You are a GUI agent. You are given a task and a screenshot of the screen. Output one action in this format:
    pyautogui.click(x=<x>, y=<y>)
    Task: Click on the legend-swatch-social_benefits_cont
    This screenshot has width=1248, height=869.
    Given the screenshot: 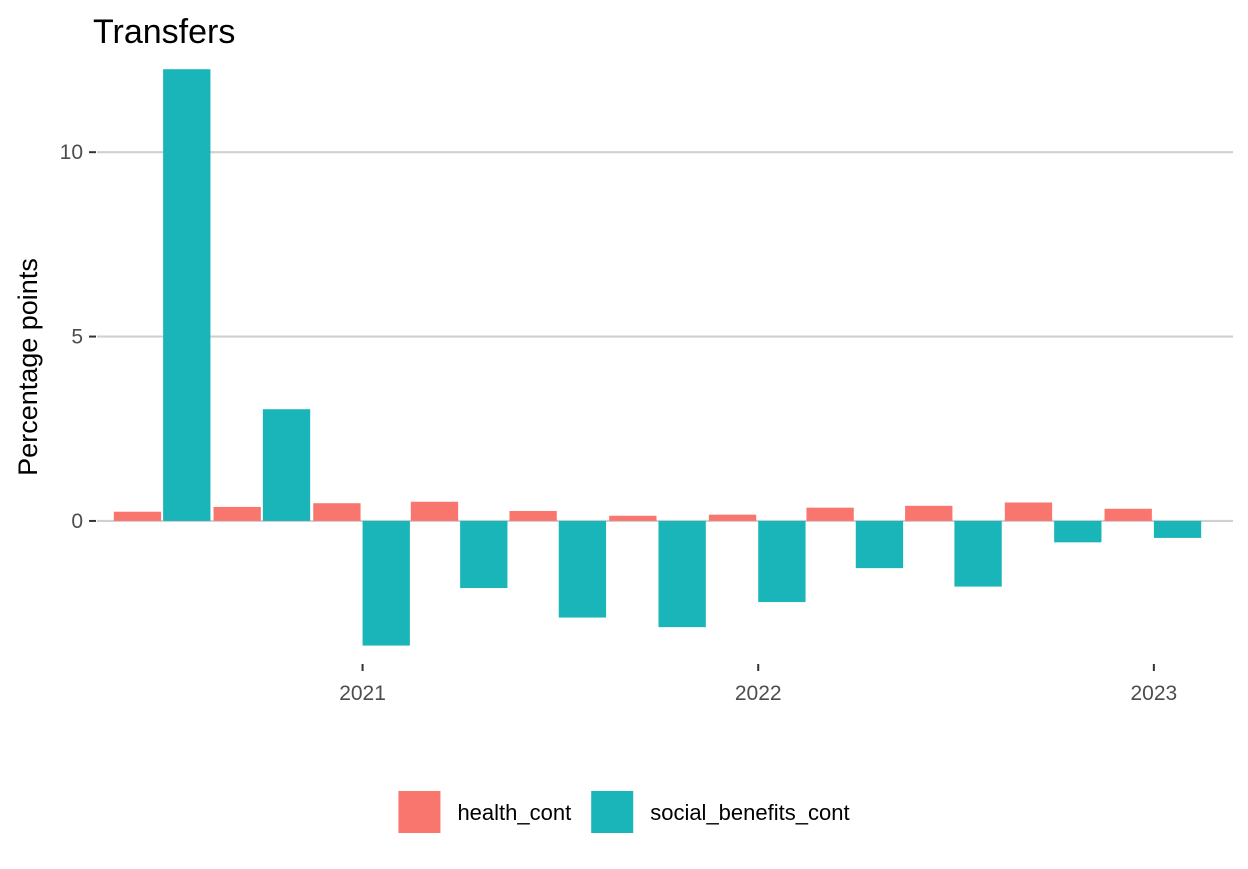 What is the action you would take?
    pyautogui.click(x=612, y=812)
    